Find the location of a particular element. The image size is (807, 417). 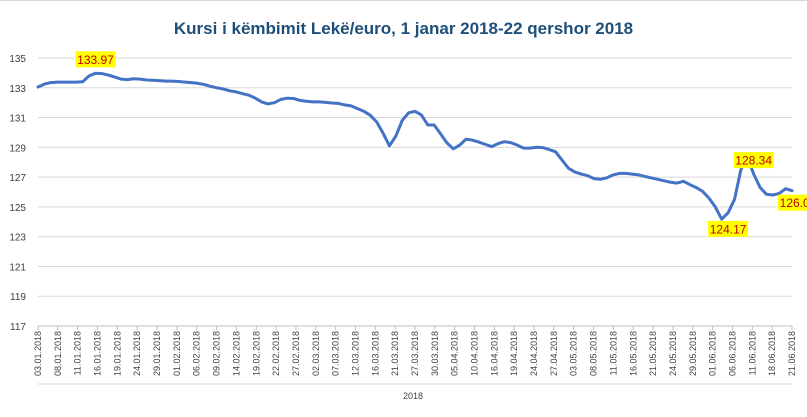

data-label: 128.34 is located at coordinates (753, 161).